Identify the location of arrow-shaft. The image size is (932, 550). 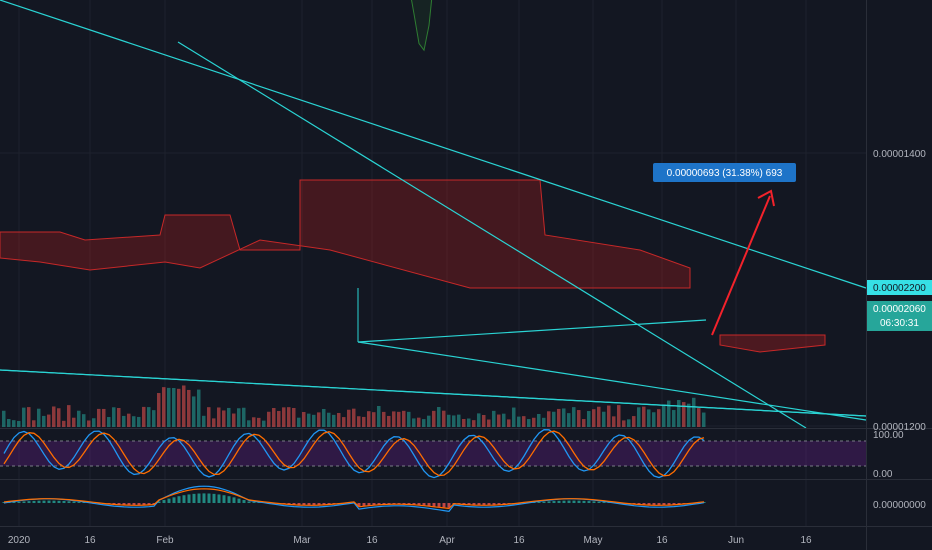
(741, 265).